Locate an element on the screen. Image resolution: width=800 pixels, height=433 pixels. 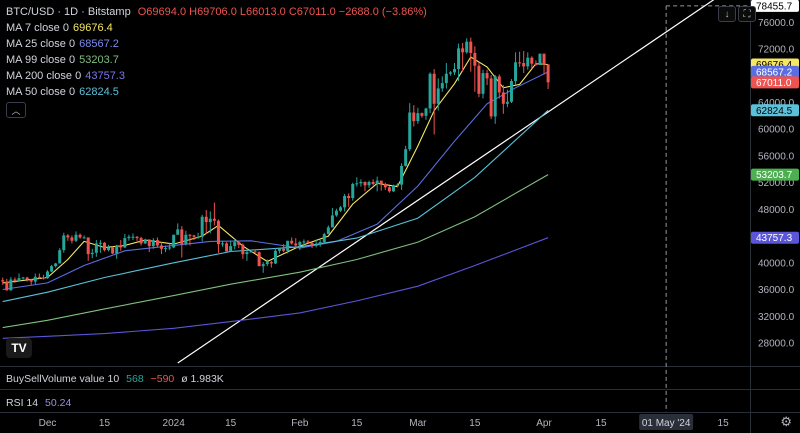
price-label: 69676.4 is located at coordinates (774, 65).